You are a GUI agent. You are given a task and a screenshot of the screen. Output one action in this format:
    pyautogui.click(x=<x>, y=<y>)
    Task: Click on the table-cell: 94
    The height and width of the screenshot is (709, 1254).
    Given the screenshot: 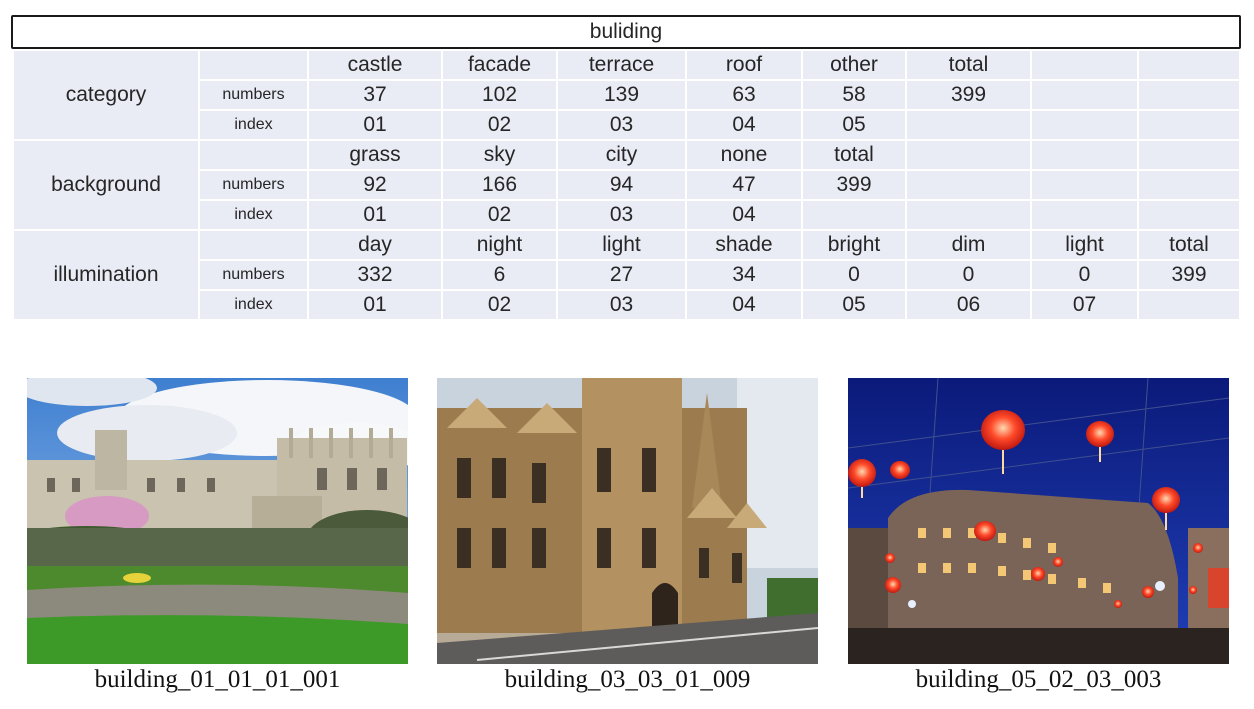 What is the action you would take?
    pyautogui.click(x=621, y=185)
    